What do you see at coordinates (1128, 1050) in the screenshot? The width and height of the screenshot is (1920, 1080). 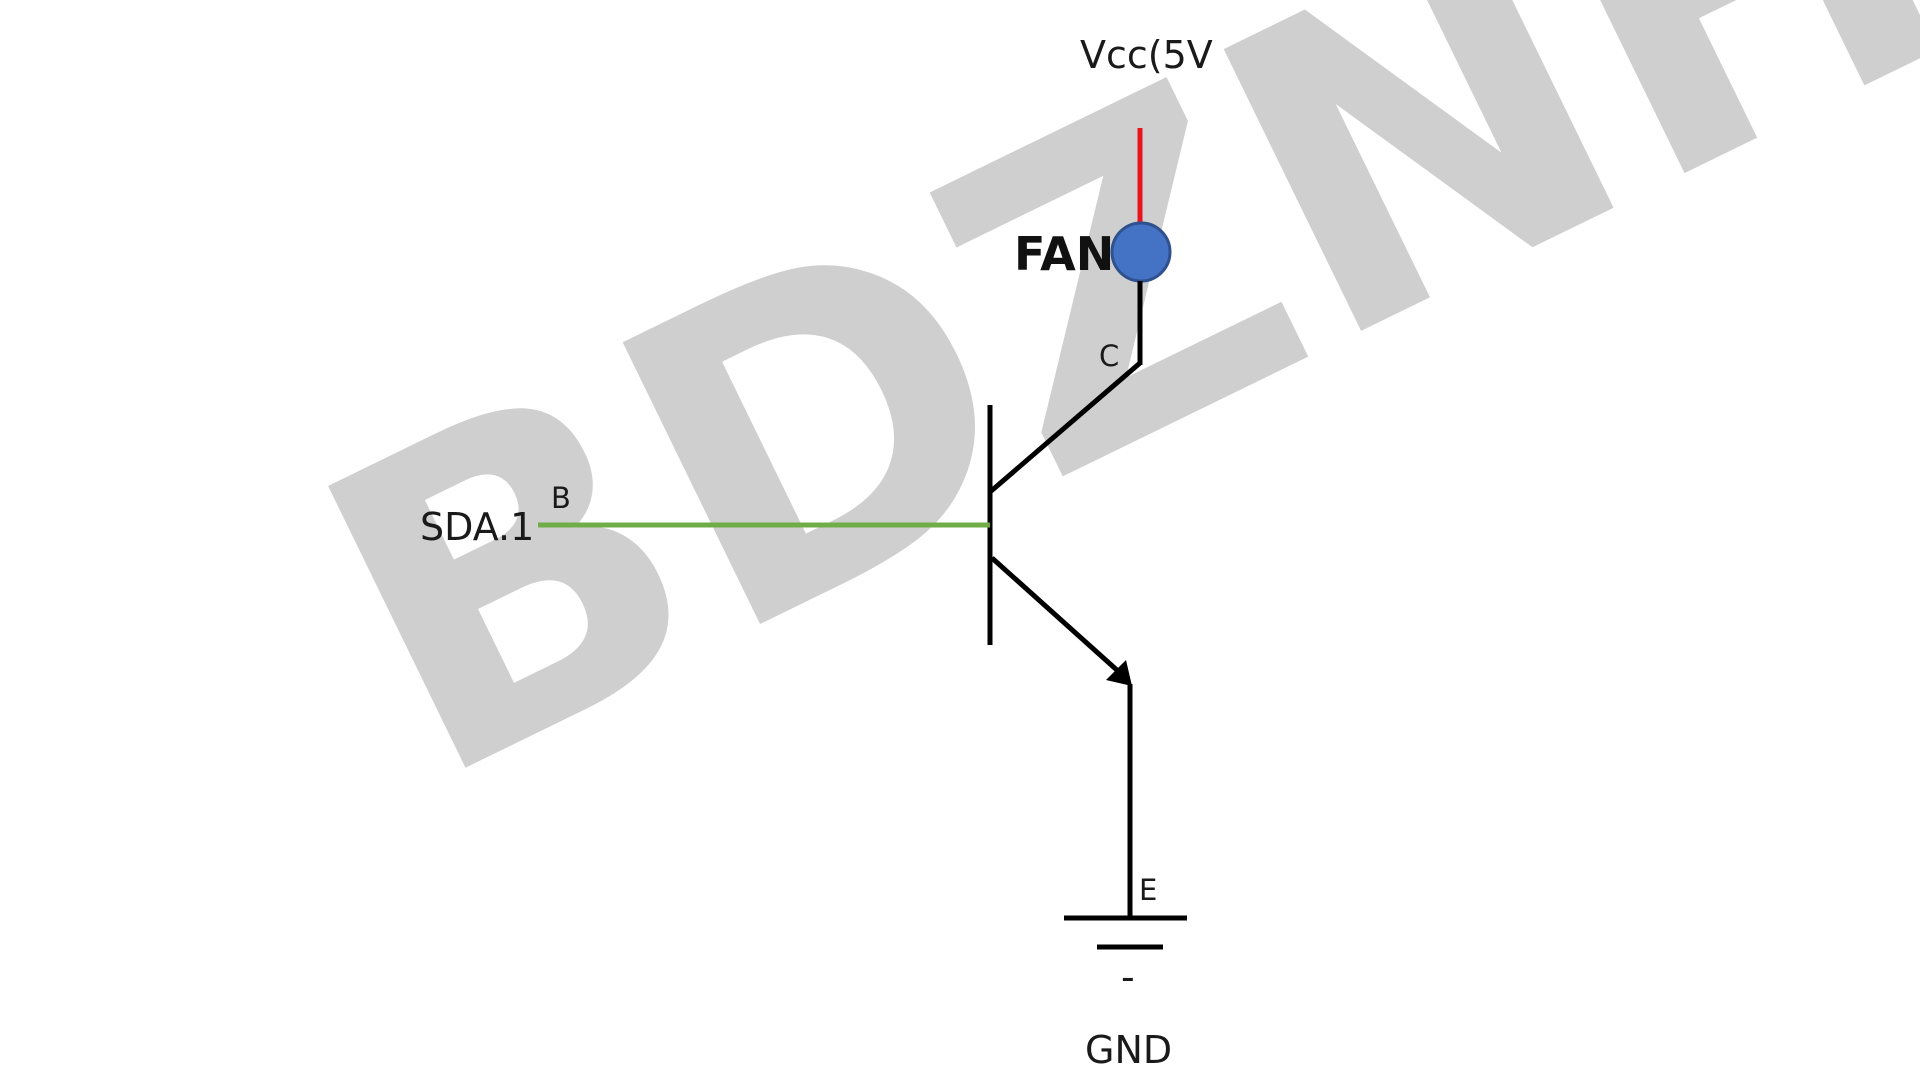 I see `ground-label: GND` at bounding box center [1128, 1050].